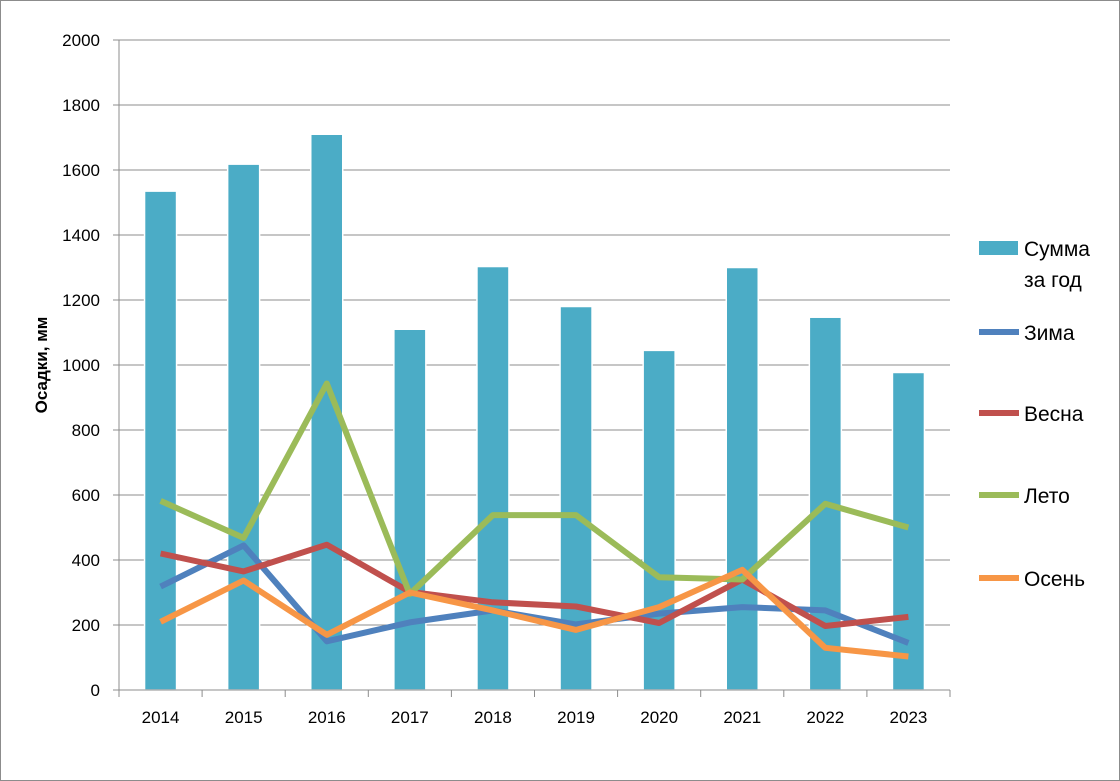 The image size is (1120, 781). Describe the element at coordinates (1054, 414) in the screenshot. I see `legend-label: Весна` at that location.